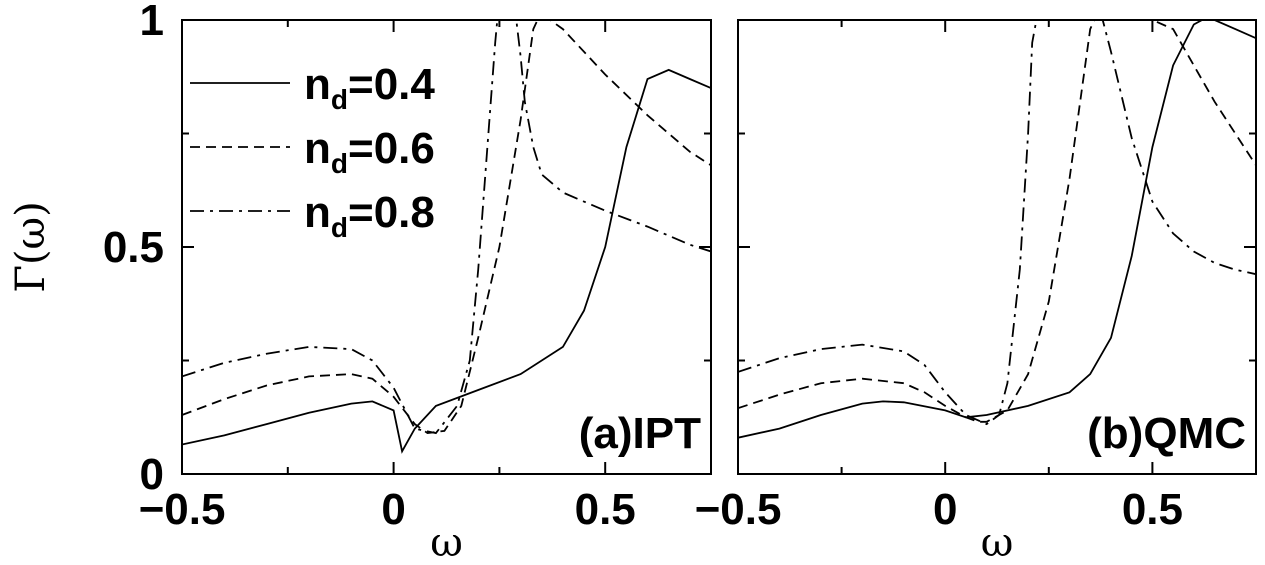 Image resolution: width=1265 pixels, height=565 pixels. I want to click on legend-label: nd=0.8, so click(369, 215).